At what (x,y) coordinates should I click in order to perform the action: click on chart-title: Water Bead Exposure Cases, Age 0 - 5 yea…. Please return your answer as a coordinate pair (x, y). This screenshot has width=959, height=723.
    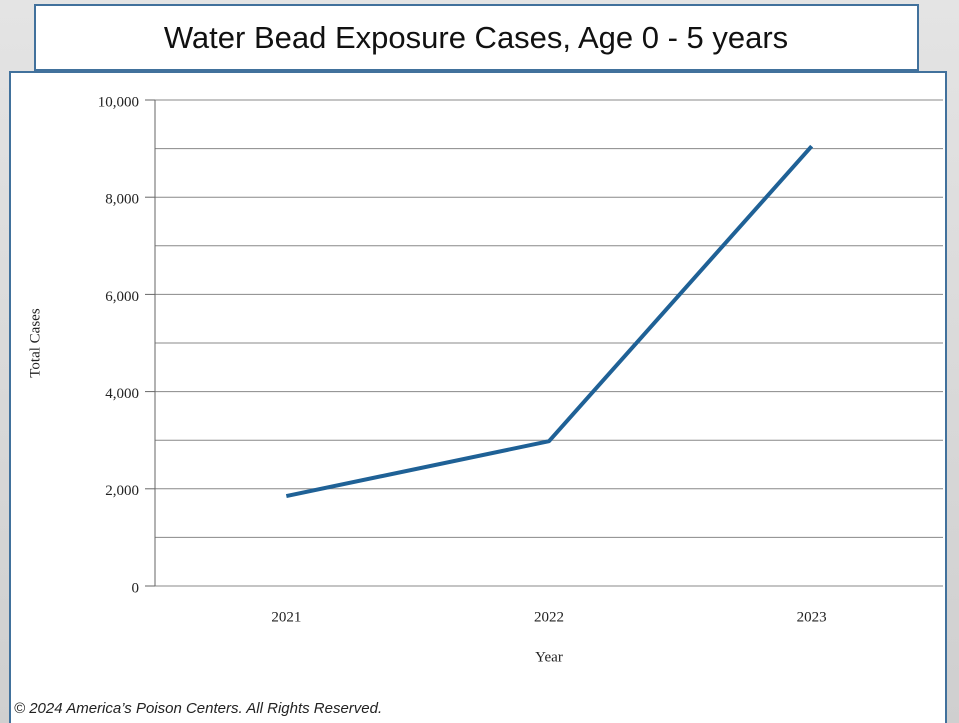
    Looking at the image, I should click on (476, 37).